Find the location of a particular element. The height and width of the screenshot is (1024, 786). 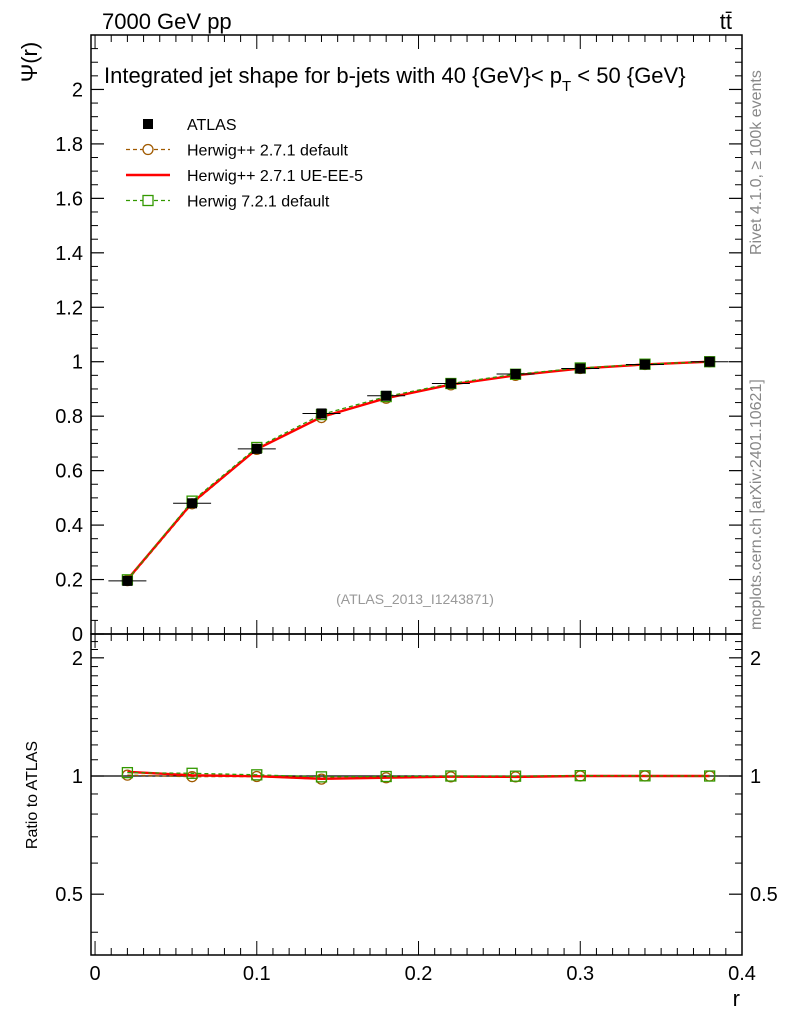

ratio-tick-label: 1 is located at coordinates (77, 777).